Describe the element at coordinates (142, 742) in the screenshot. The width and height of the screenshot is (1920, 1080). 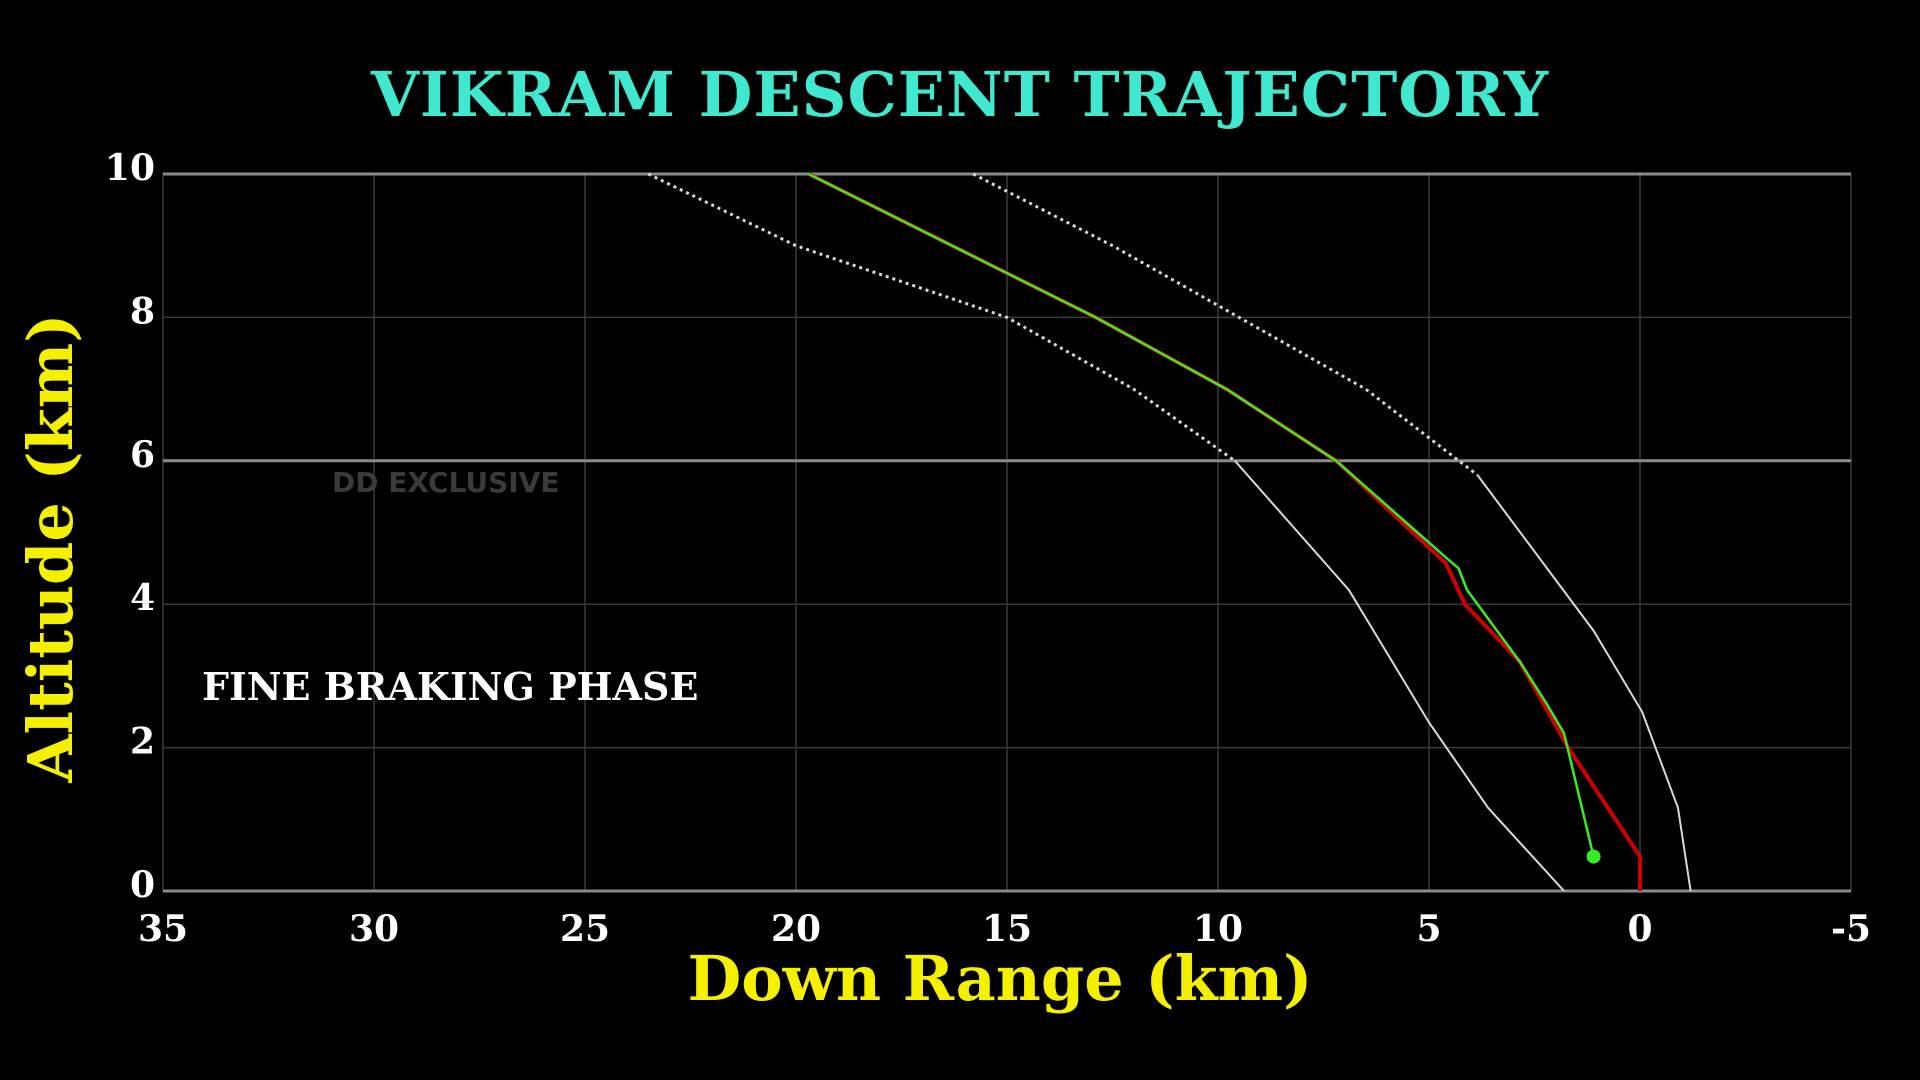
I see `y-tick-label: 2` at that location.